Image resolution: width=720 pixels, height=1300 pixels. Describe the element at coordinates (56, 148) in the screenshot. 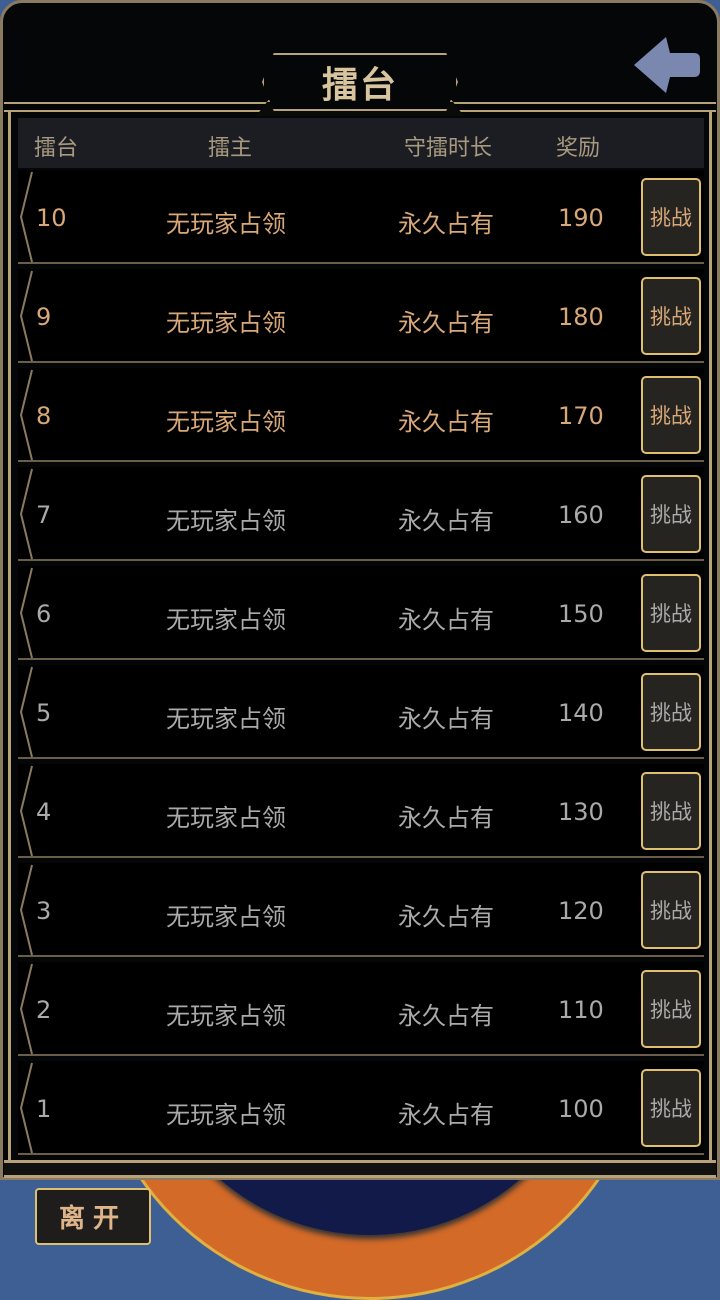

I see `col-rank: 擂台` at that location.